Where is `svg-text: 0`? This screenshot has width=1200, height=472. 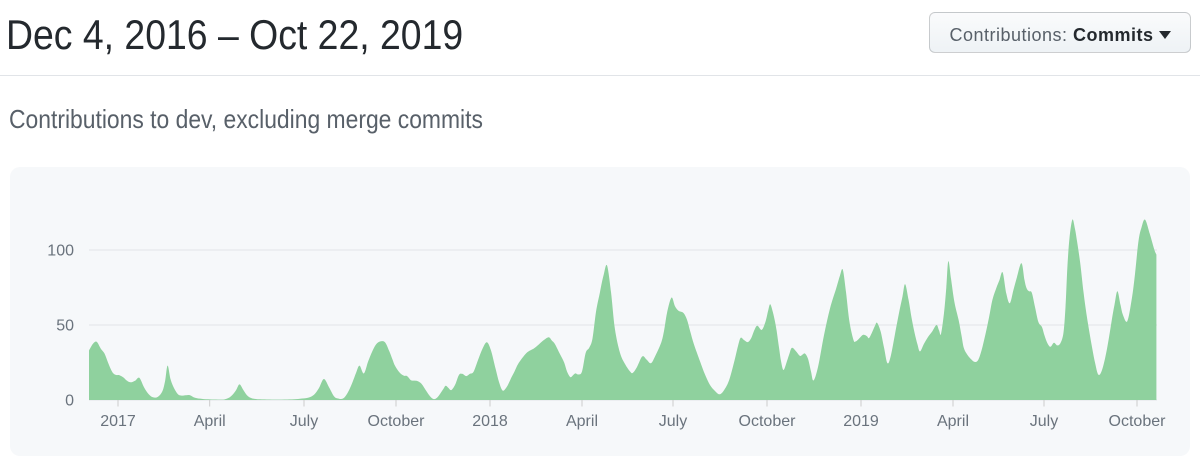 svg-text: 0 is located at coordinates (69, 401).